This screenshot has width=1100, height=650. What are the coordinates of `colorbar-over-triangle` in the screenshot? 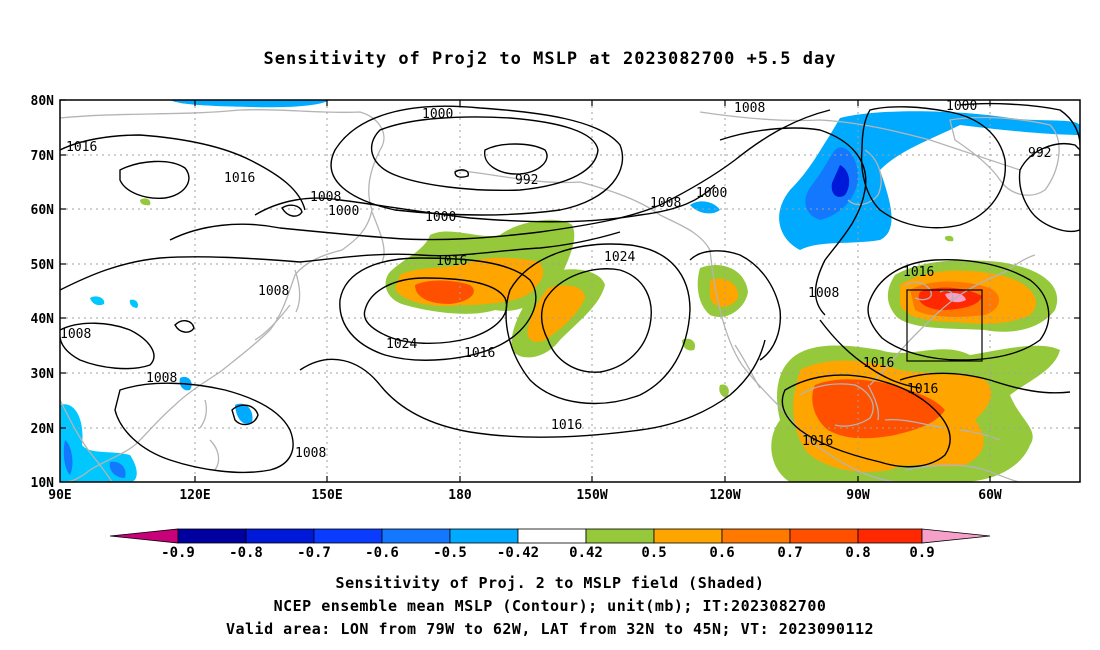 It's located at (956, 536).